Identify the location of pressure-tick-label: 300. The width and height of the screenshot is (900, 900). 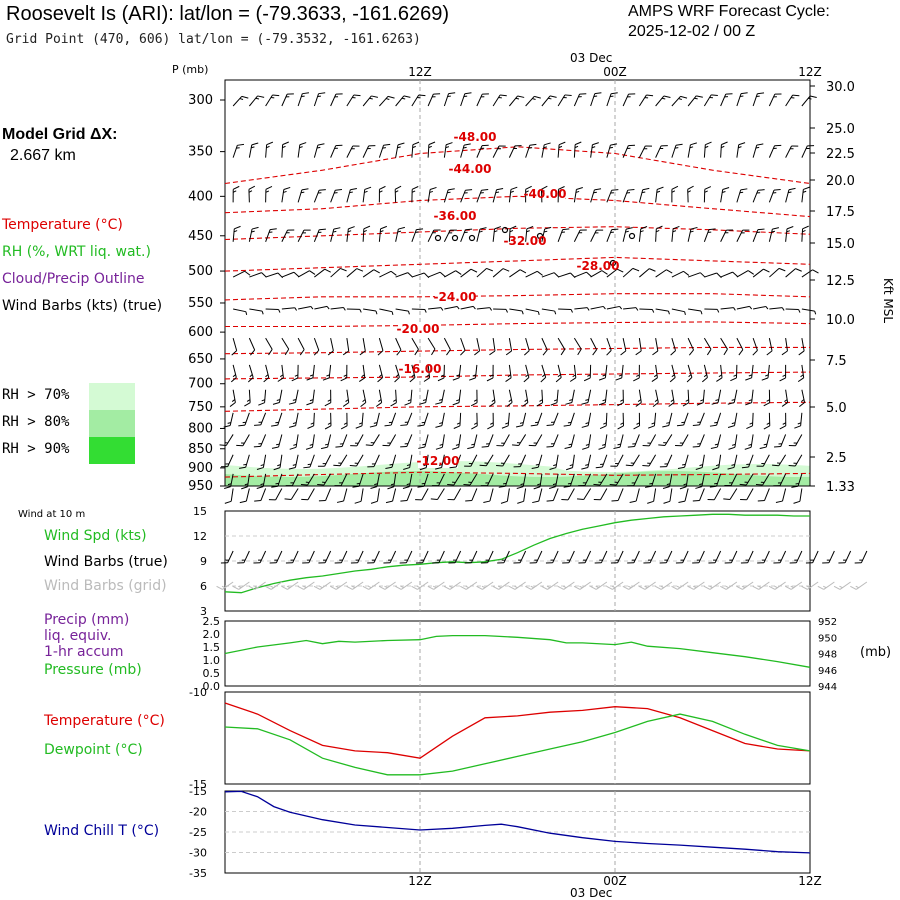
(200, 100).